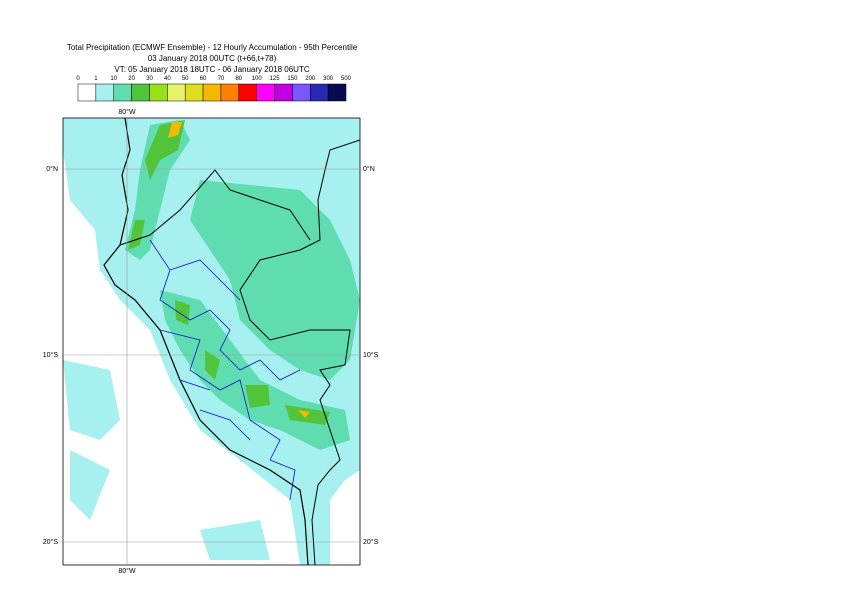 This screenshot has width=842, height=601. I want to click on legend-label: 60, so click(203, 79).